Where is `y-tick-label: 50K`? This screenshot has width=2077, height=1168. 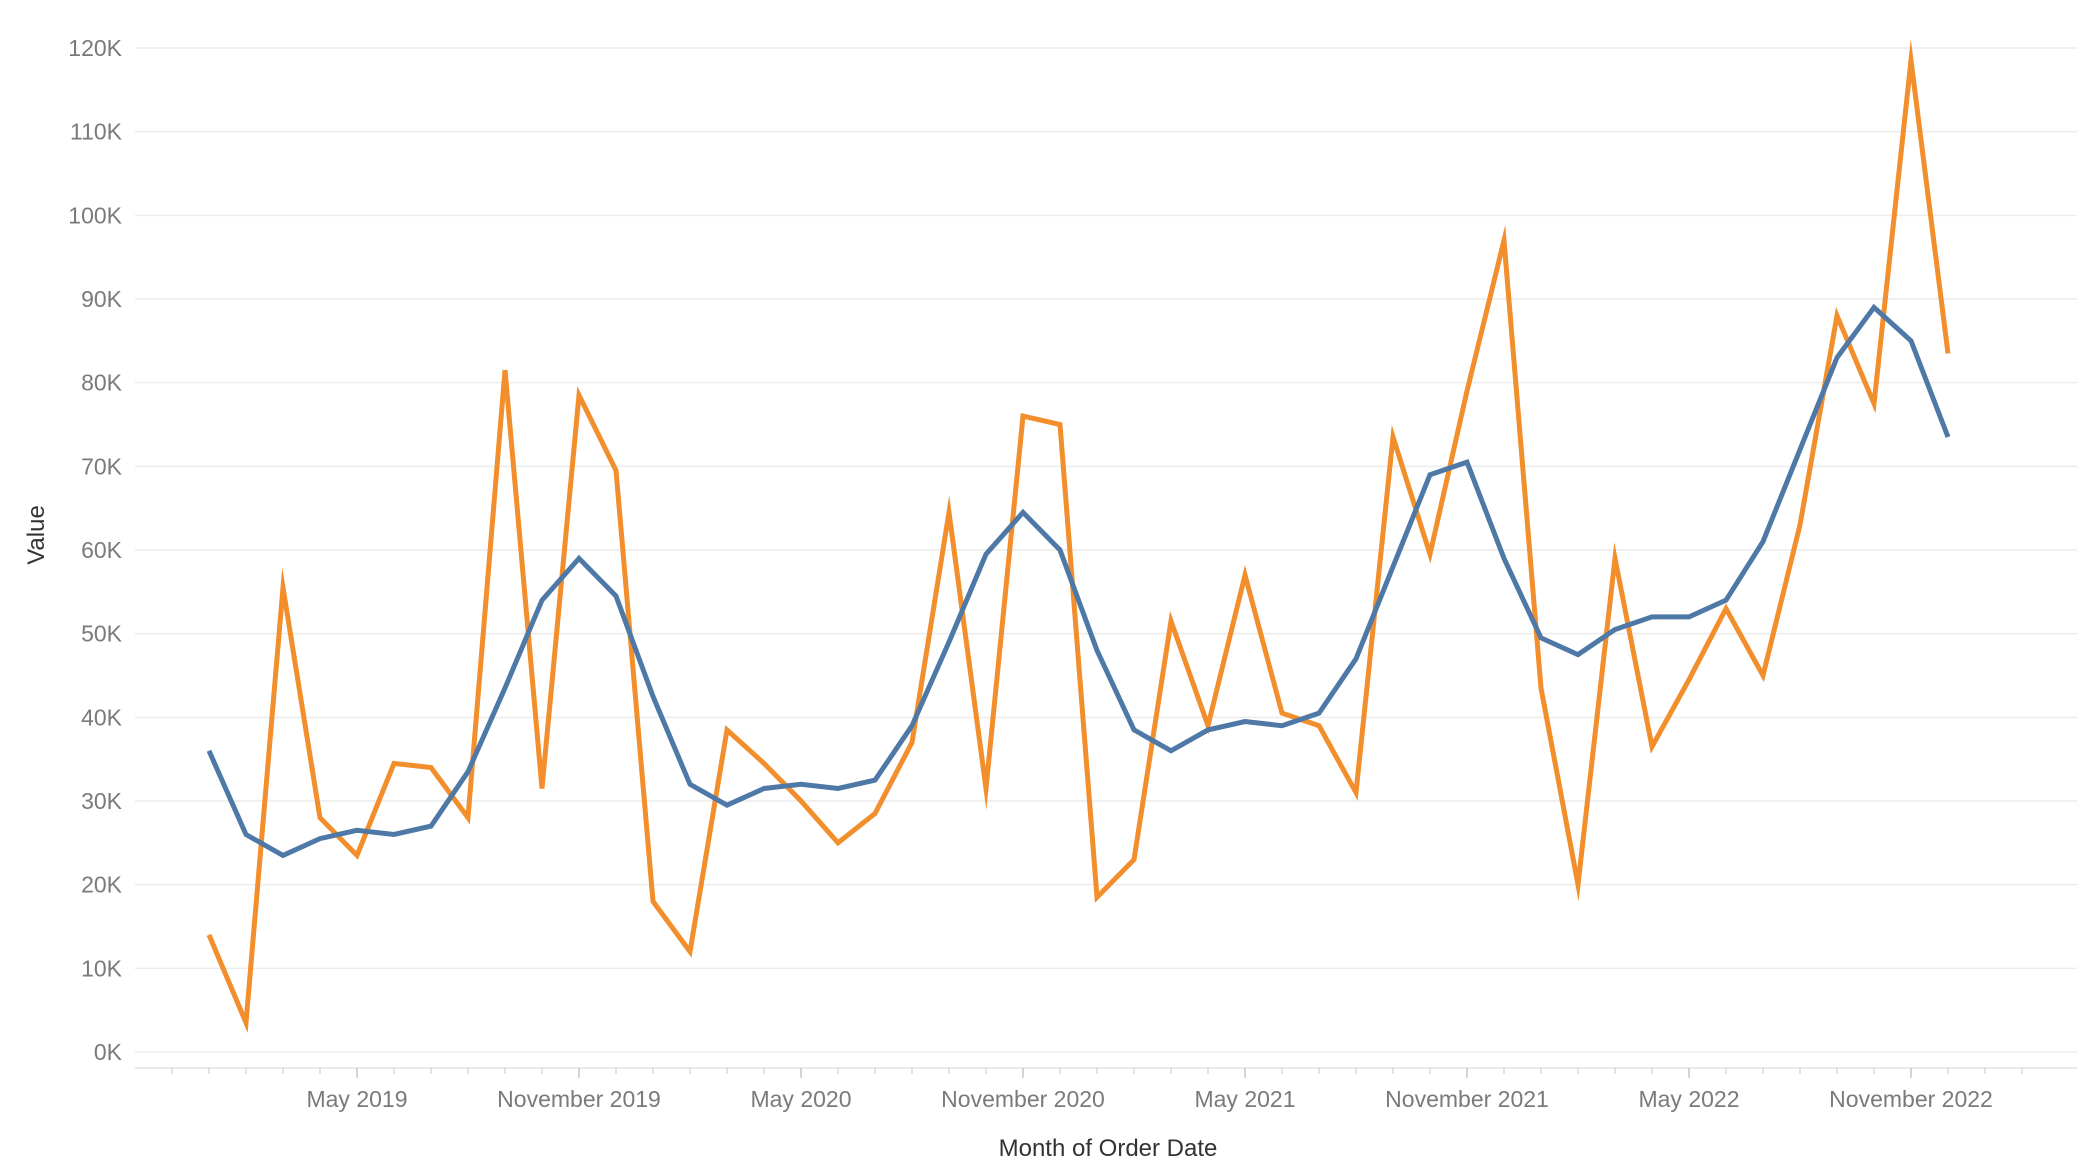
y-tick-label: 50K is located at coordinates (102, 634).